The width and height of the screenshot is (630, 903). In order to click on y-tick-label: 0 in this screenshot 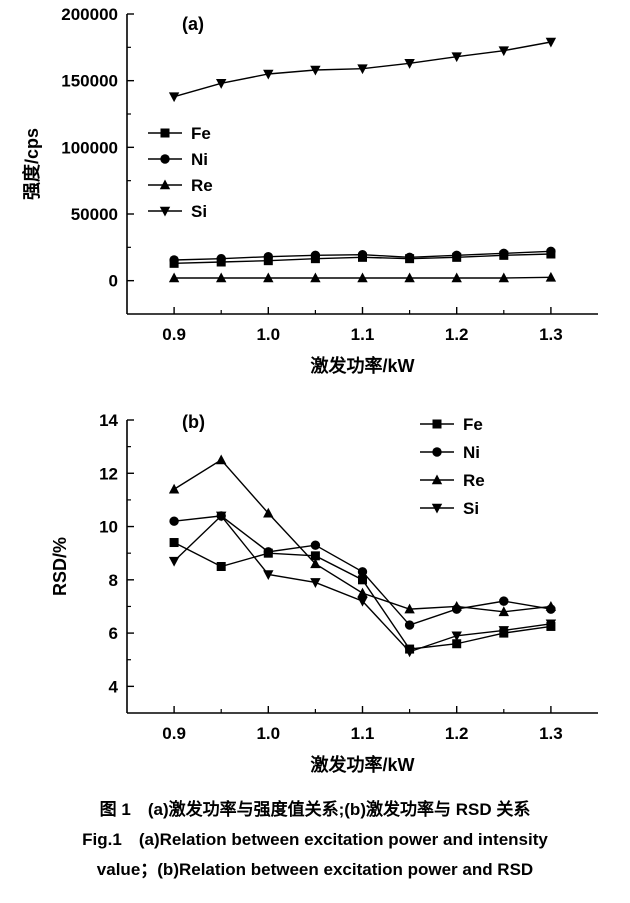, I will do `click(113, 281)`.